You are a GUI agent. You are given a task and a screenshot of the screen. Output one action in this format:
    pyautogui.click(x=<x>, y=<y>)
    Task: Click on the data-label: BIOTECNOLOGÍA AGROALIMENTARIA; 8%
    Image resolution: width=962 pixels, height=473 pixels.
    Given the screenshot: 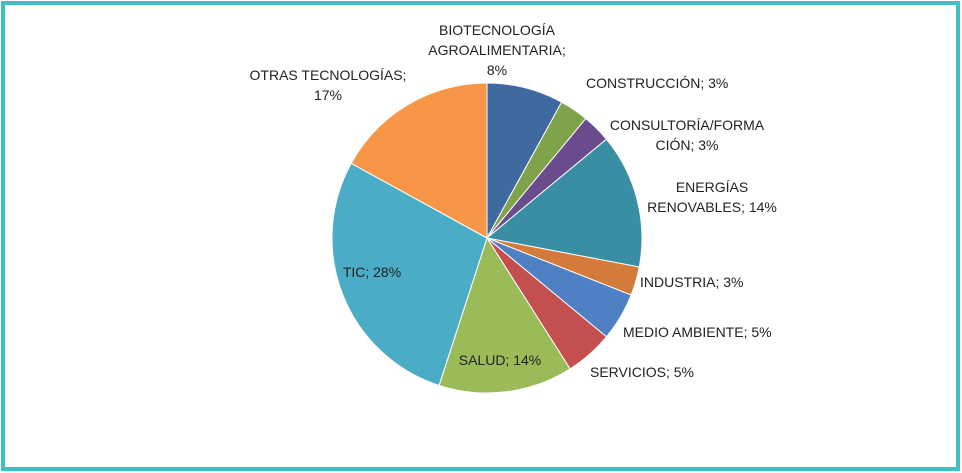 What is the action you would take?
    pyautogui.click(x=496, y=50)
    